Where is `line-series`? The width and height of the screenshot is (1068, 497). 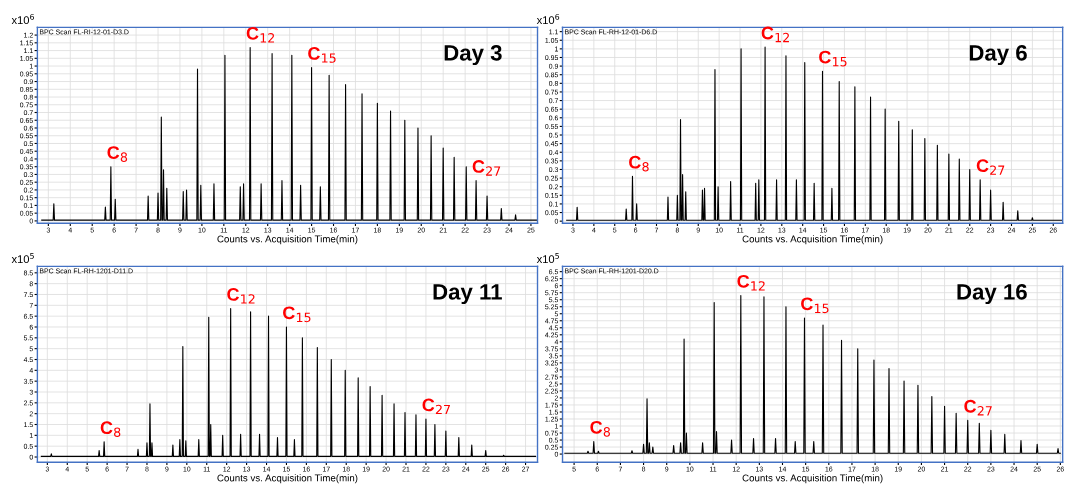
line-series is located at coordinates (288, 382).